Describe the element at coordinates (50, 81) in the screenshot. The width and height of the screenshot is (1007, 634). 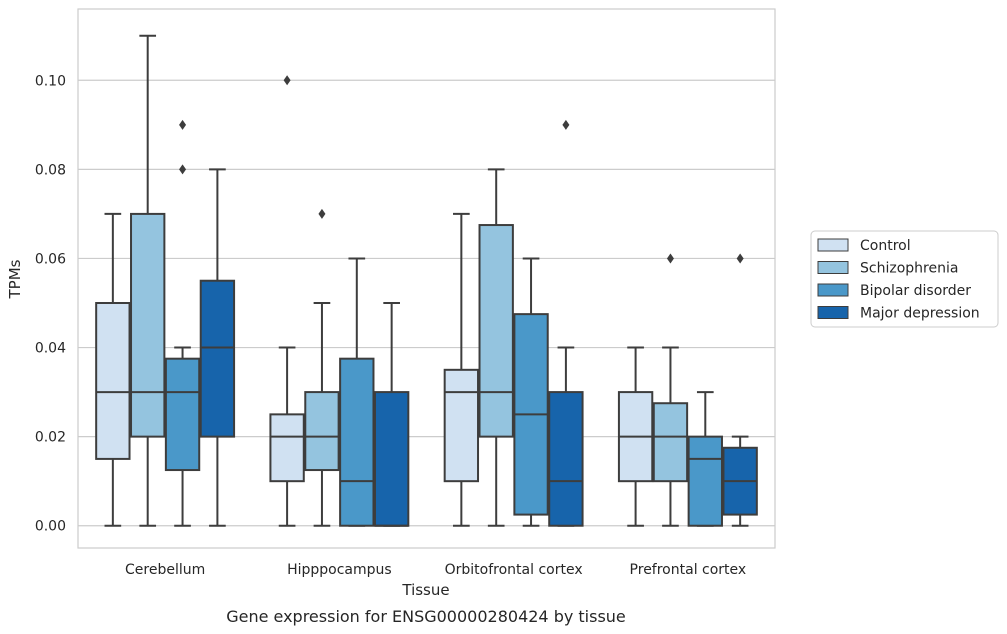
I see `y-tick-label: 0.10` at that location.